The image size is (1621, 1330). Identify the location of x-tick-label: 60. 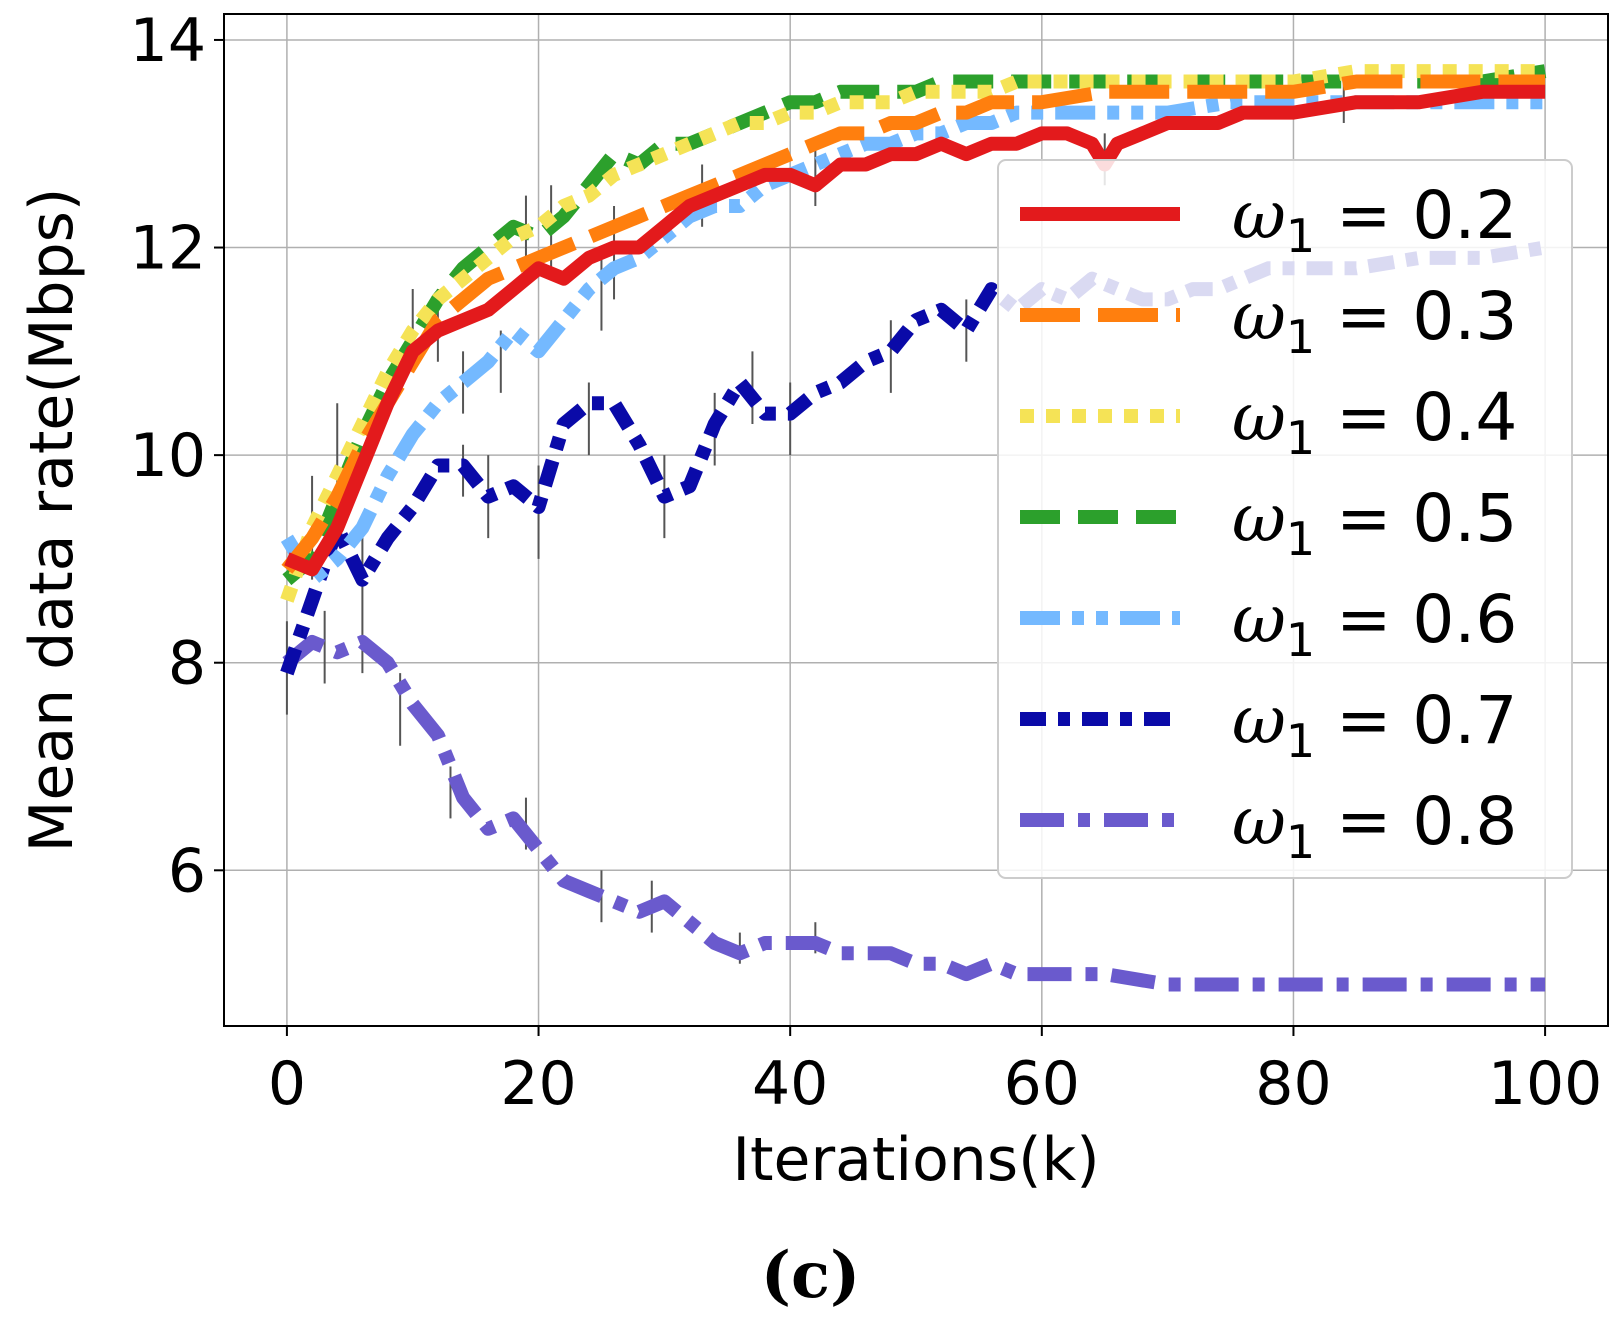
(1042, 1084).